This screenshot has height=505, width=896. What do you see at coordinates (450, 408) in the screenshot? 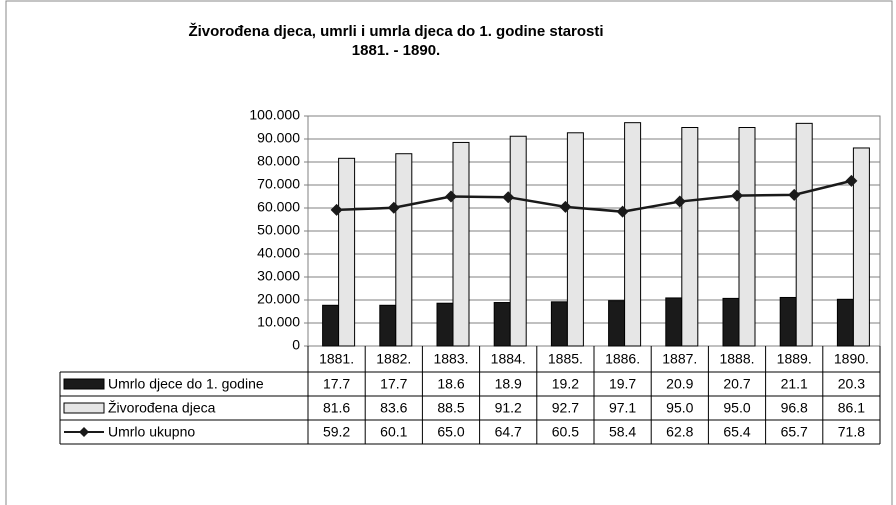
I see `table-value: 88.5` at bounding box center [450, 408].